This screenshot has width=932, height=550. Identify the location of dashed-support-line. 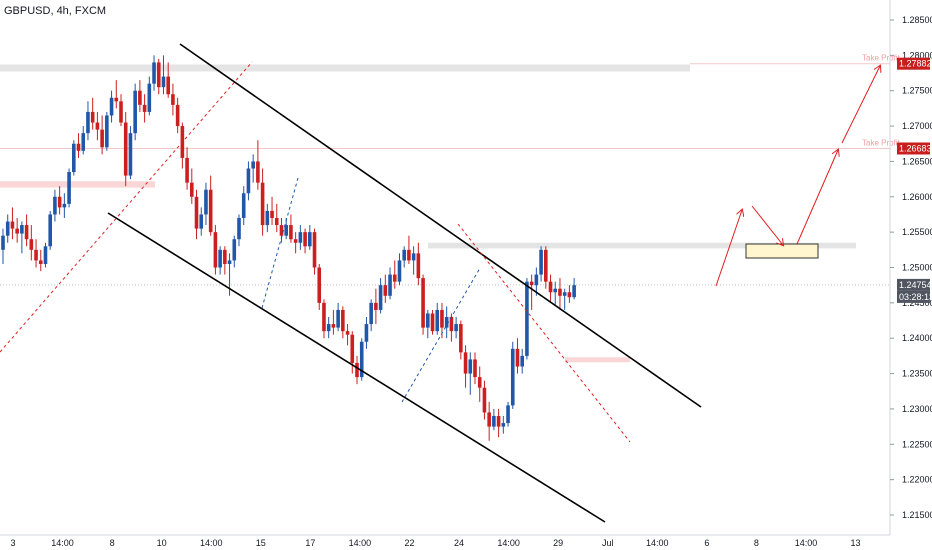
(126, 207).